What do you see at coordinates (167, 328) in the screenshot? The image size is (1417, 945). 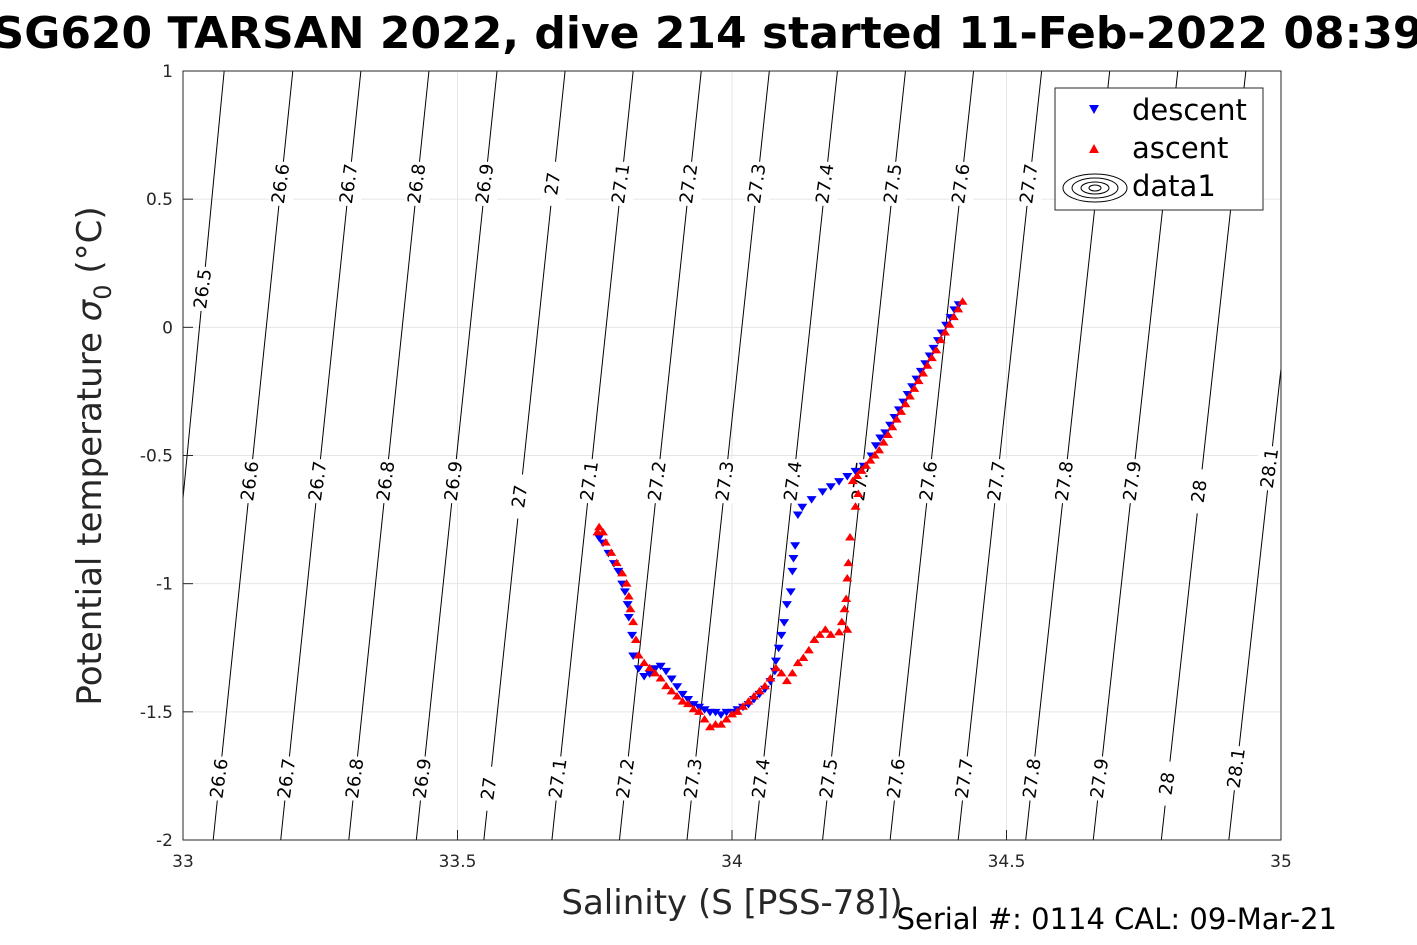 I see `y-tick-label: 0` at bounding box center [167, 328].